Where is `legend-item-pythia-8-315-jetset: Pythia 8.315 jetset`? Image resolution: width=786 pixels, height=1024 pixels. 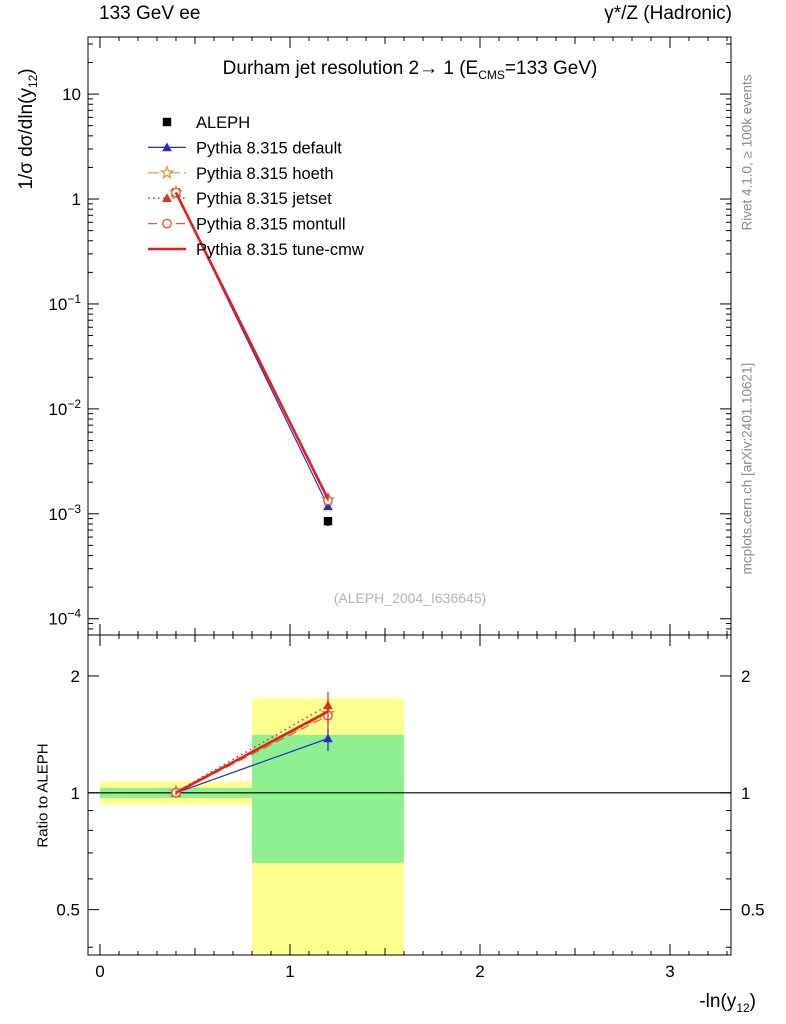 legend-item-pythia-8-315-jetset: Pythia 8.315 jetset is located at coordinates (240, 199).